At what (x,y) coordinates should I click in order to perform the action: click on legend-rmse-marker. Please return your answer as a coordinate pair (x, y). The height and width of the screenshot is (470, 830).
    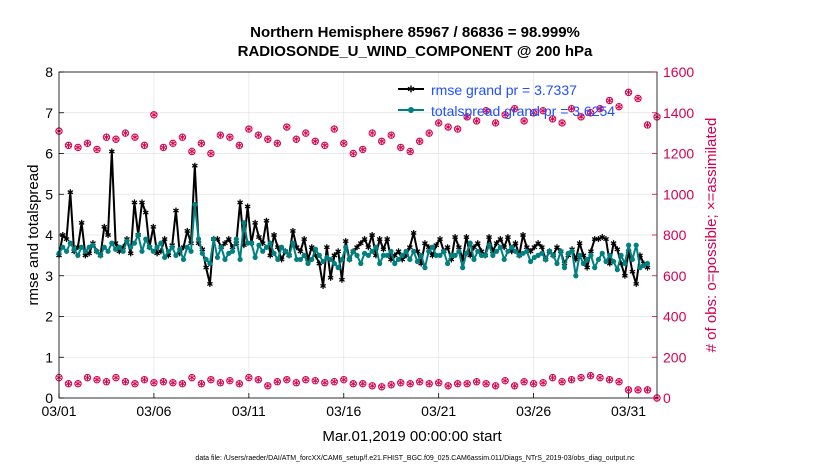
    Looking at the image, I should click on (411, 89).